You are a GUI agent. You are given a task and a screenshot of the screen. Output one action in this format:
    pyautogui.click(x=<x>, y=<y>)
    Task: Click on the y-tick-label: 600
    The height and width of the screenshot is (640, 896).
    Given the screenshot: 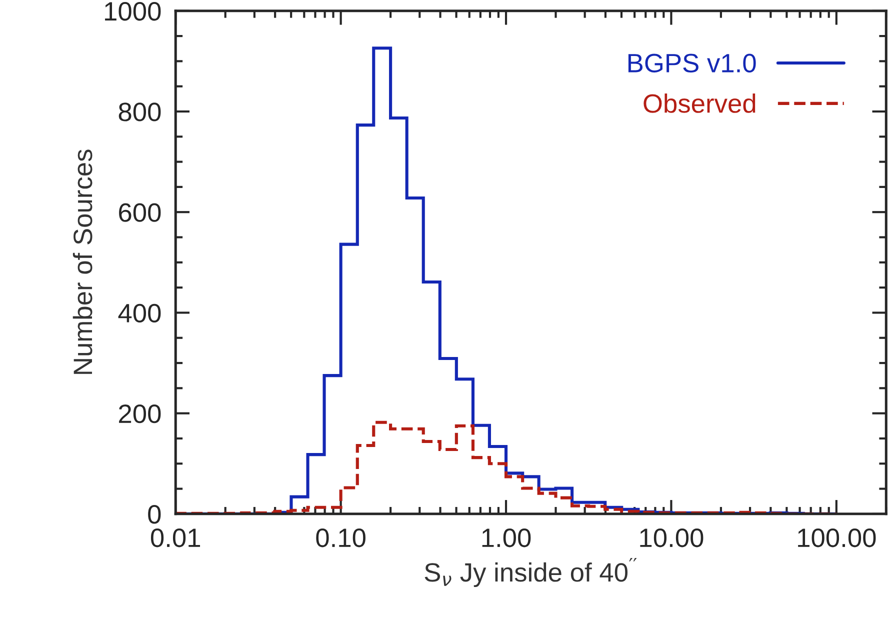 What is the action you would take?
    pyautogui.click(x=140, y=212)
    